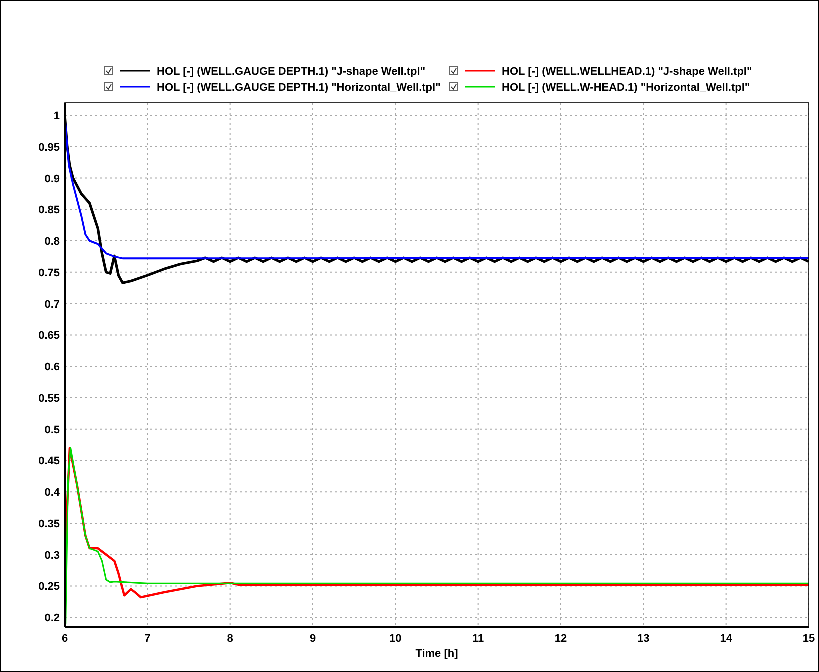  Describe the element at coordinates (52, 242) in the screenshot. I see `y-tick-label: 0.8` at that location.